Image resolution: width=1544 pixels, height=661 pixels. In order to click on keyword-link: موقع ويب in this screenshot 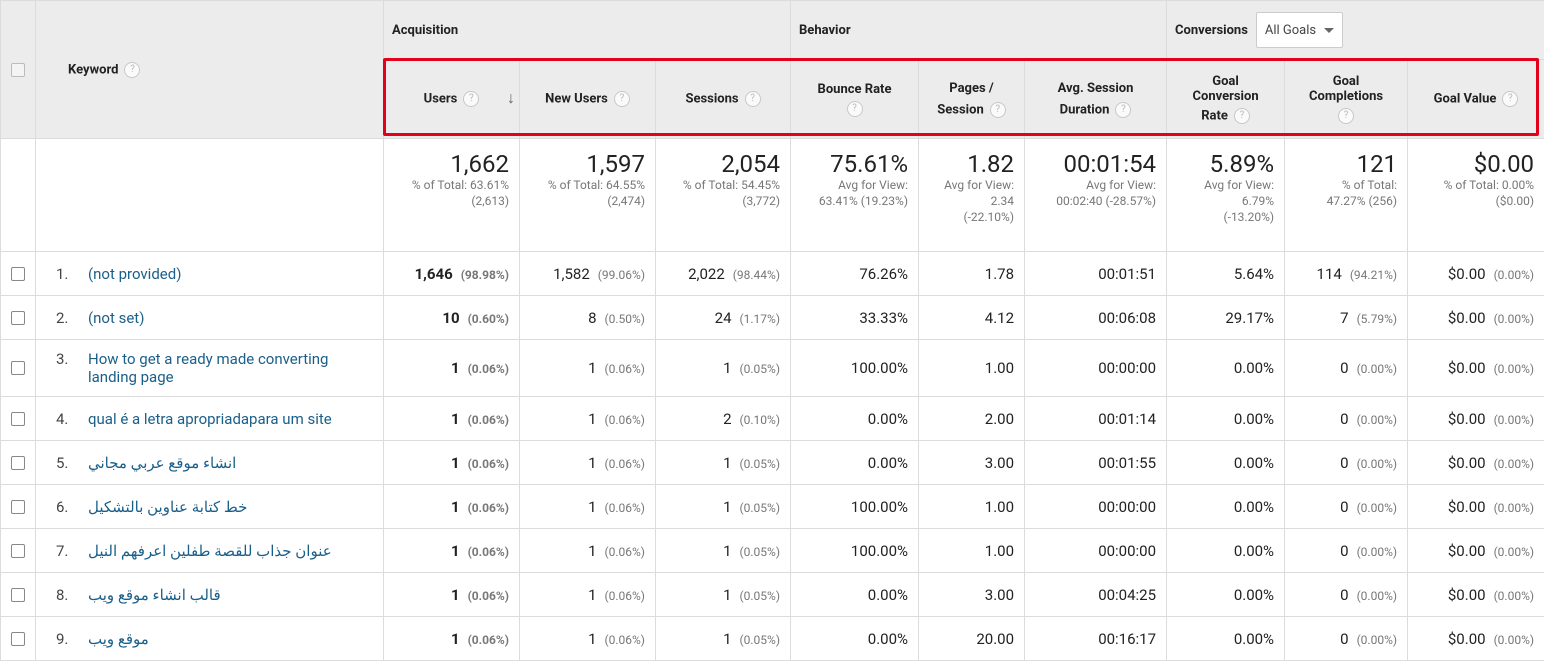, I will do `click(223, 639)`.